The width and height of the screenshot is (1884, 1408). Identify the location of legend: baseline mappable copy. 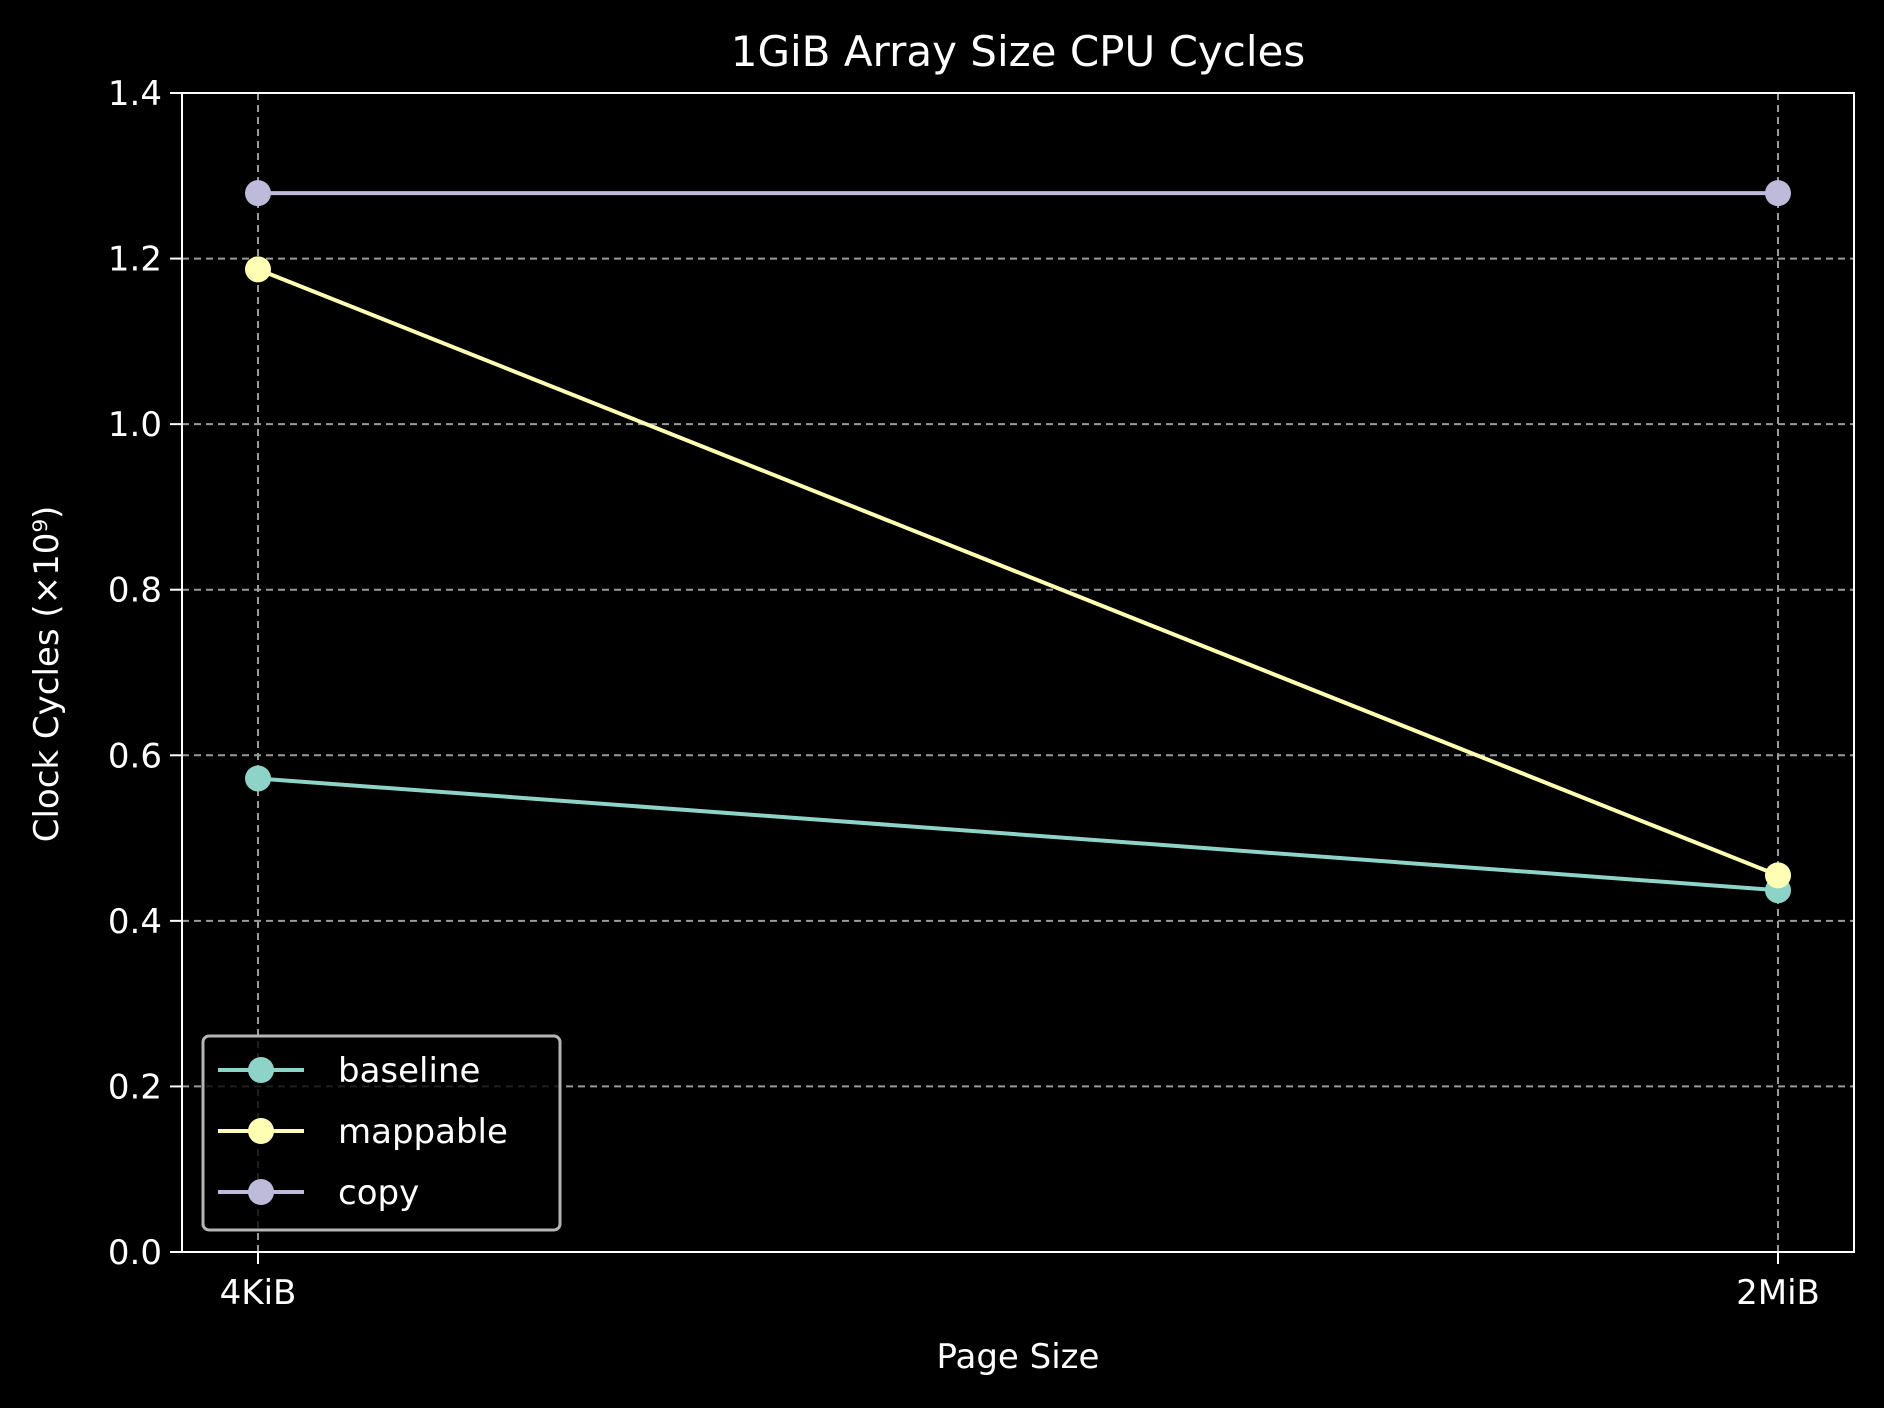
(381, 1133).